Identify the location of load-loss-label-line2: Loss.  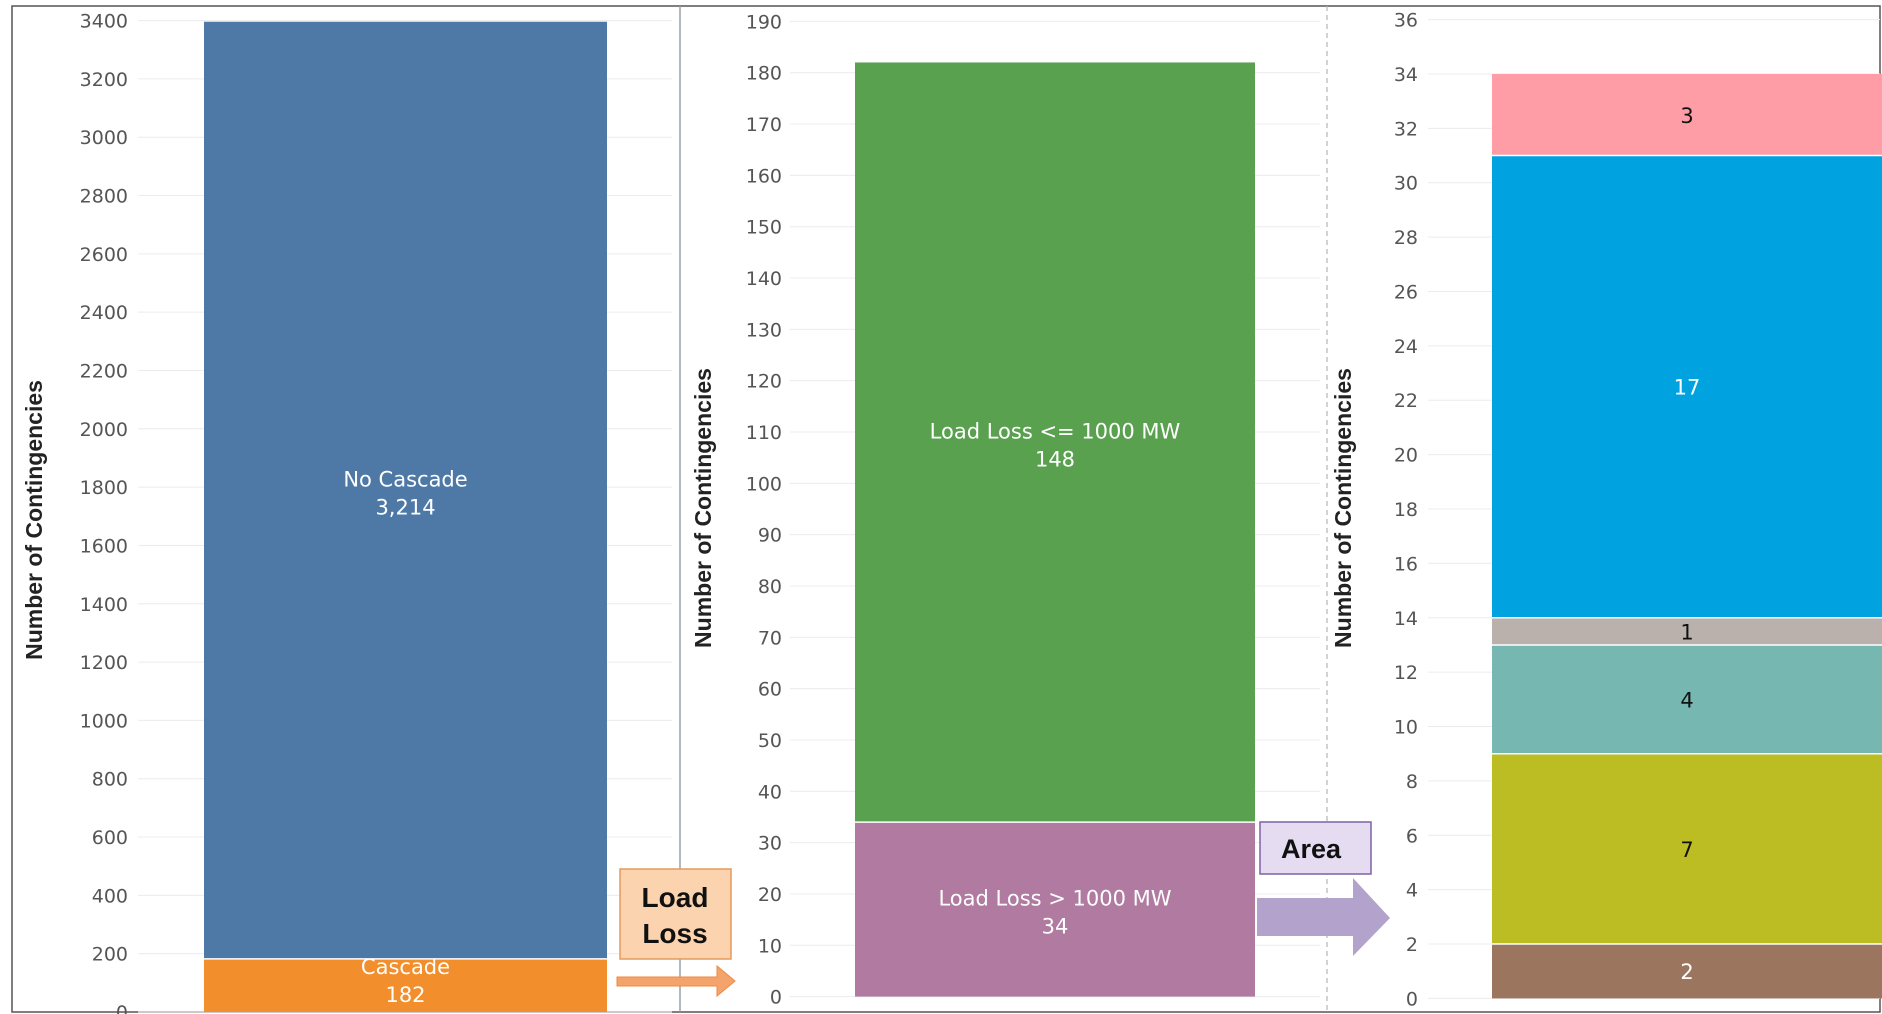
(674, 933).